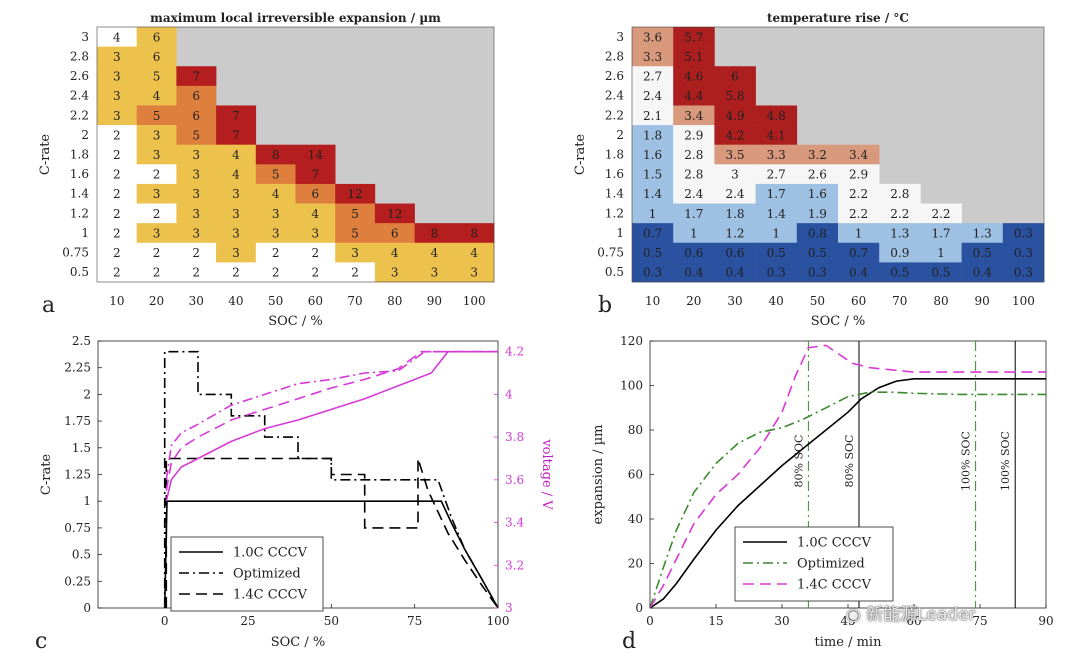 The height and width of the screenshot is (663, 1080). Describe the element at coordinates (331, 479) in the screenshot. I see `panel-c-series-line` at that location.